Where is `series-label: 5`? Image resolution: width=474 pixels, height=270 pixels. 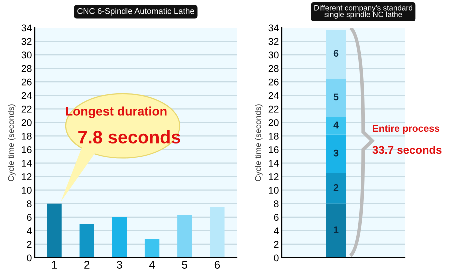 series-label: 5 is located at coordinates (336, 97).